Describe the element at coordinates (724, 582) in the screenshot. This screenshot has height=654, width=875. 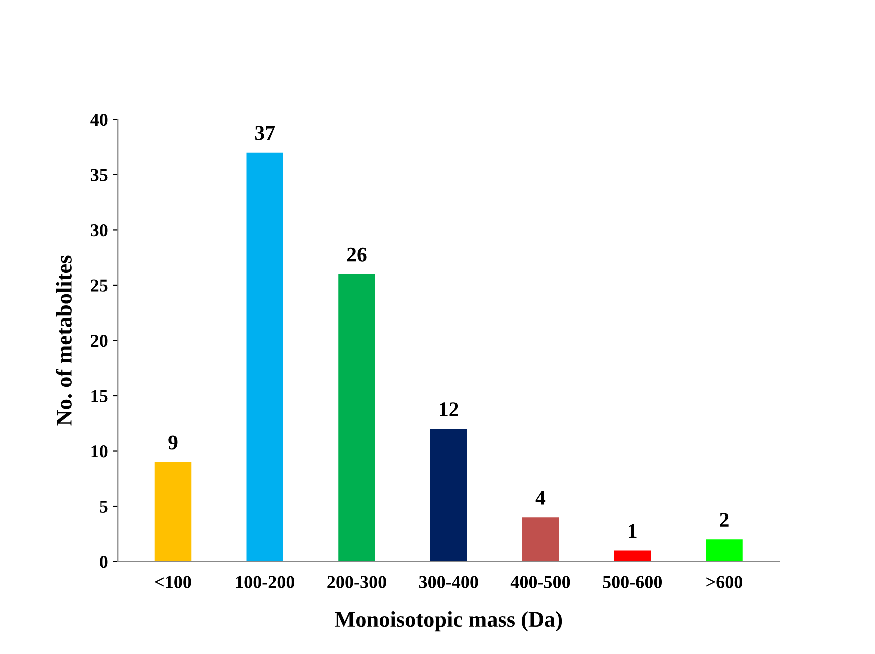
I see `x-tick-label: >600` at that location.